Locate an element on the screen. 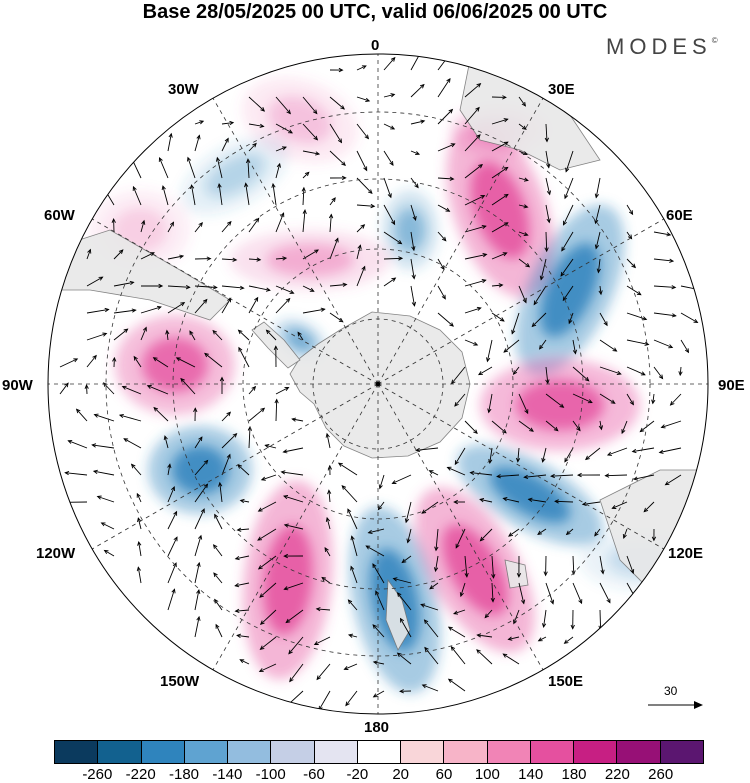  lon-label-150w: 150W is located at coordinates (180, 681).